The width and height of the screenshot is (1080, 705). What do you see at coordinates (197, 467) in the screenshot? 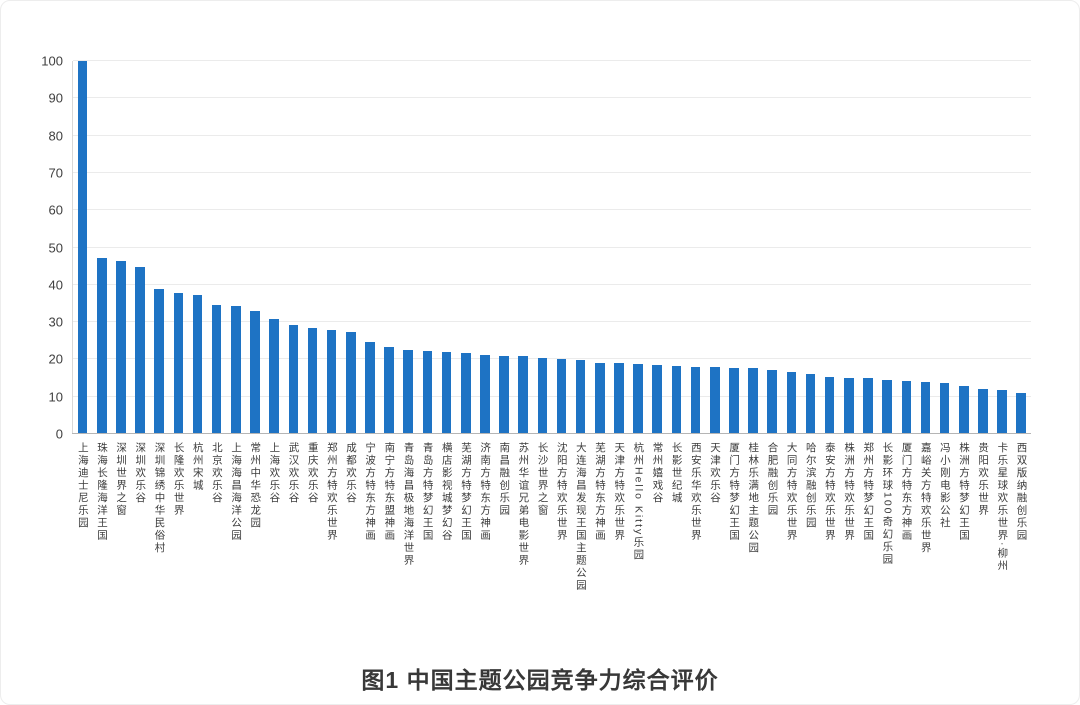
I see `x-tick-label-text: 杭州宋城` at bounding box center [197, 467].